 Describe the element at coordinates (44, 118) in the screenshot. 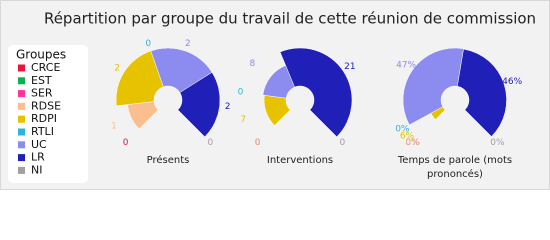

I see `legend-label: RDPI` at that location.